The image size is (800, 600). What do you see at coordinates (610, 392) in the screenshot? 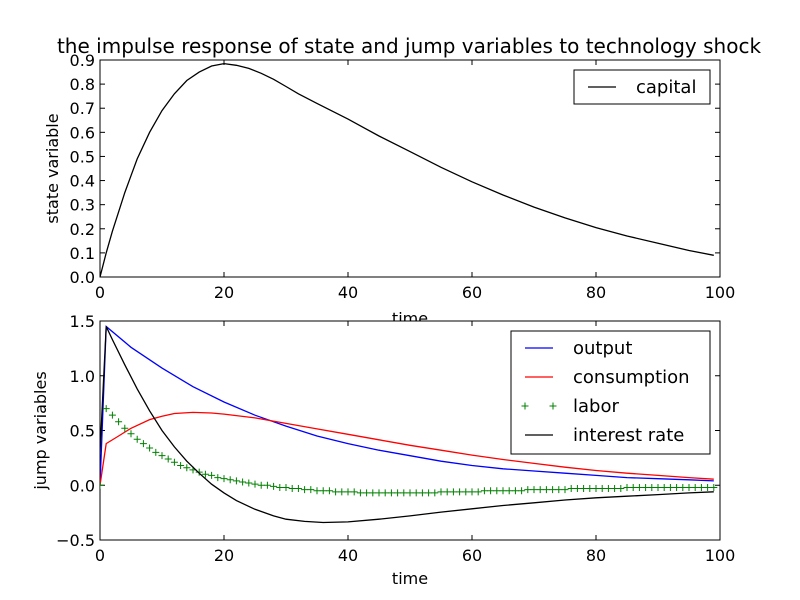
I see `legend: output consumption labor interest rate` at bounding box center [610, 392].